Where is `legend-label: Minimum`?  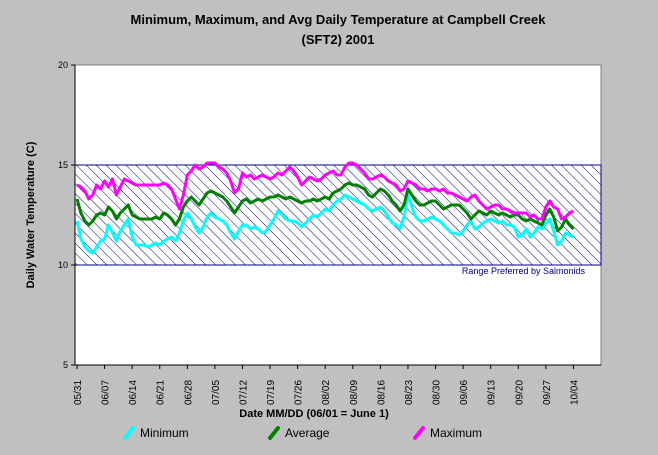 legend-label: Minimum is located at coordinates (164, 433).